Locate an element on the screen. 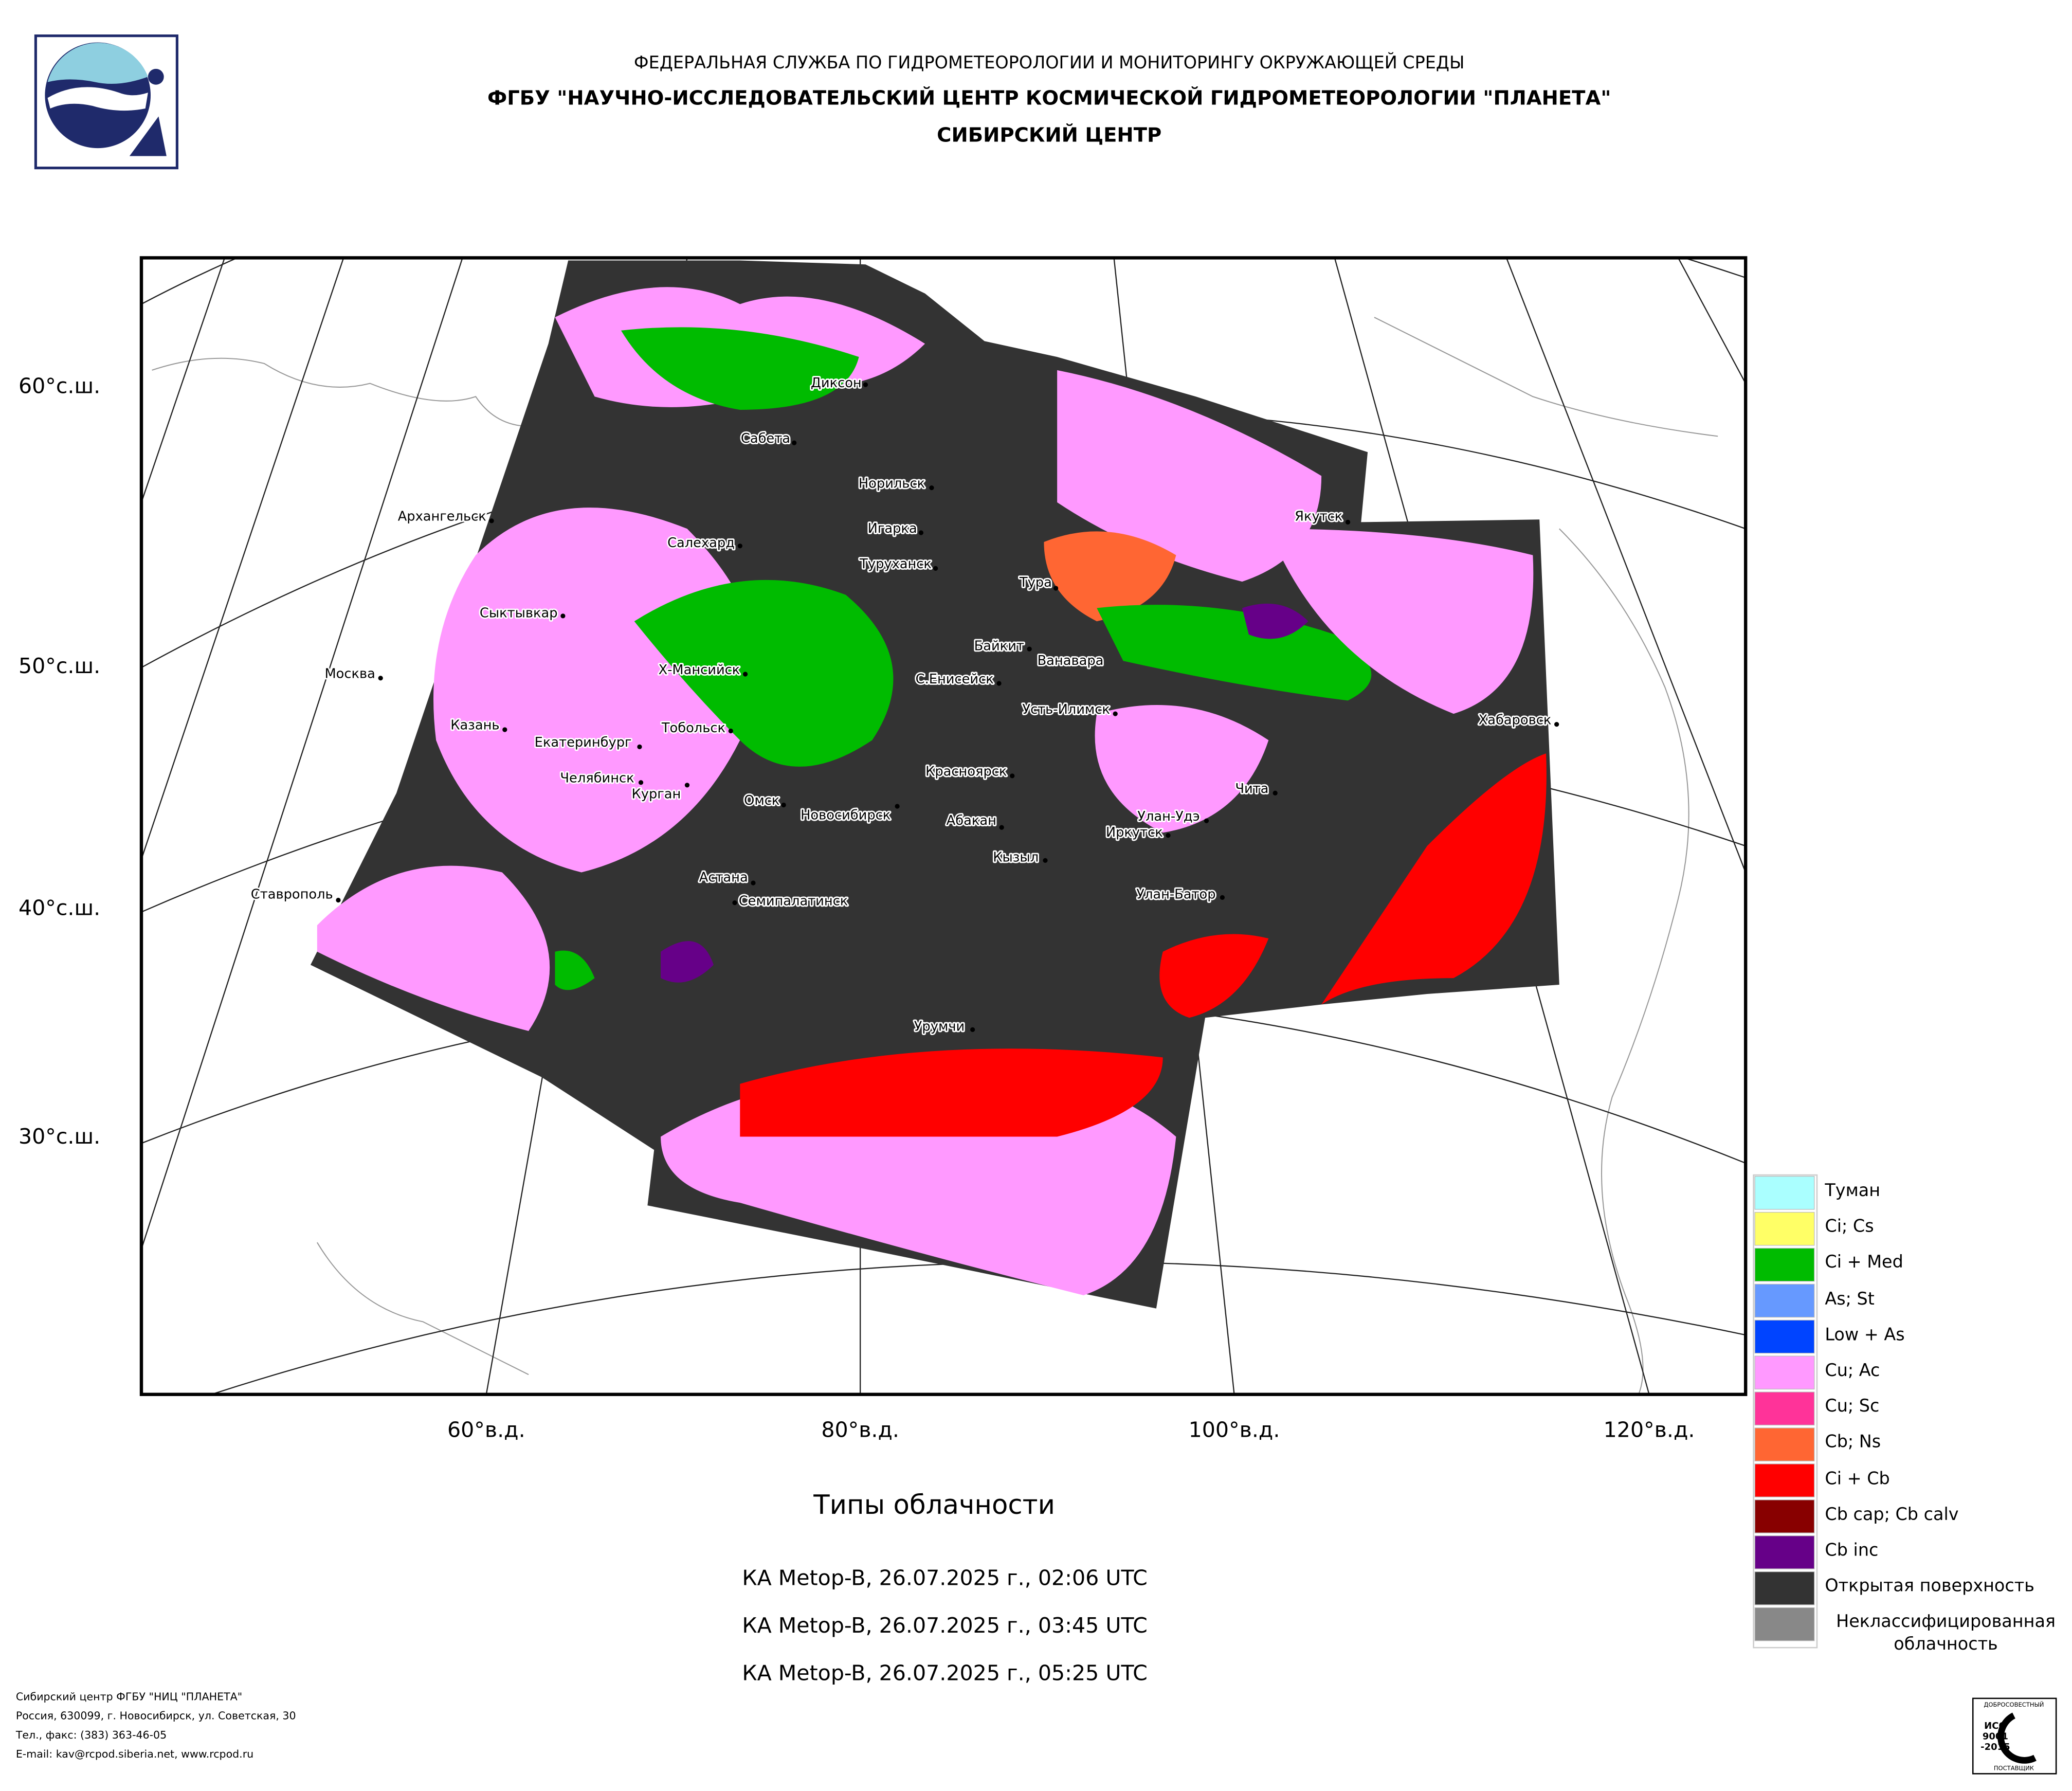  legend-label: Low + As is located at coordinates (1865, 1335).